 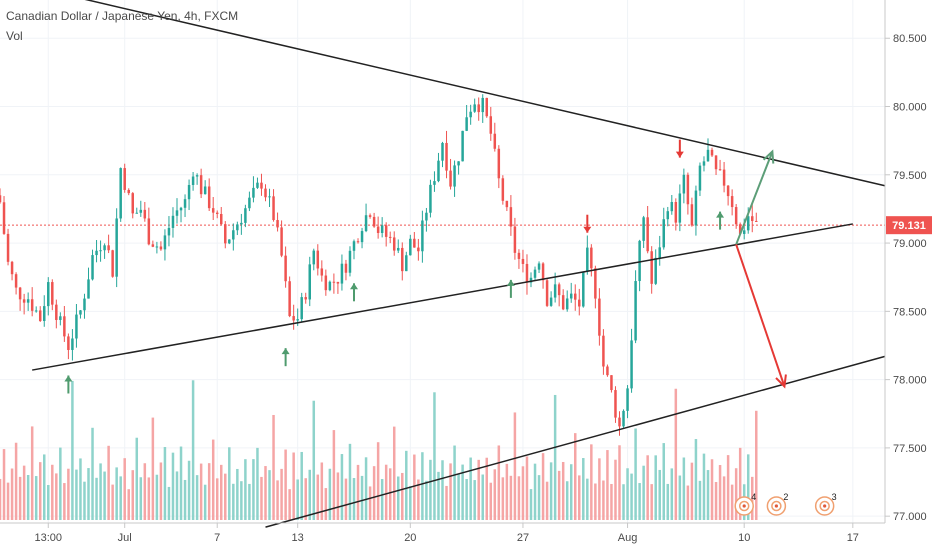 What do you see at coordinates (760, 315) in the screenshot?
I see `projection-shaft` at bounding box center [760, 315].